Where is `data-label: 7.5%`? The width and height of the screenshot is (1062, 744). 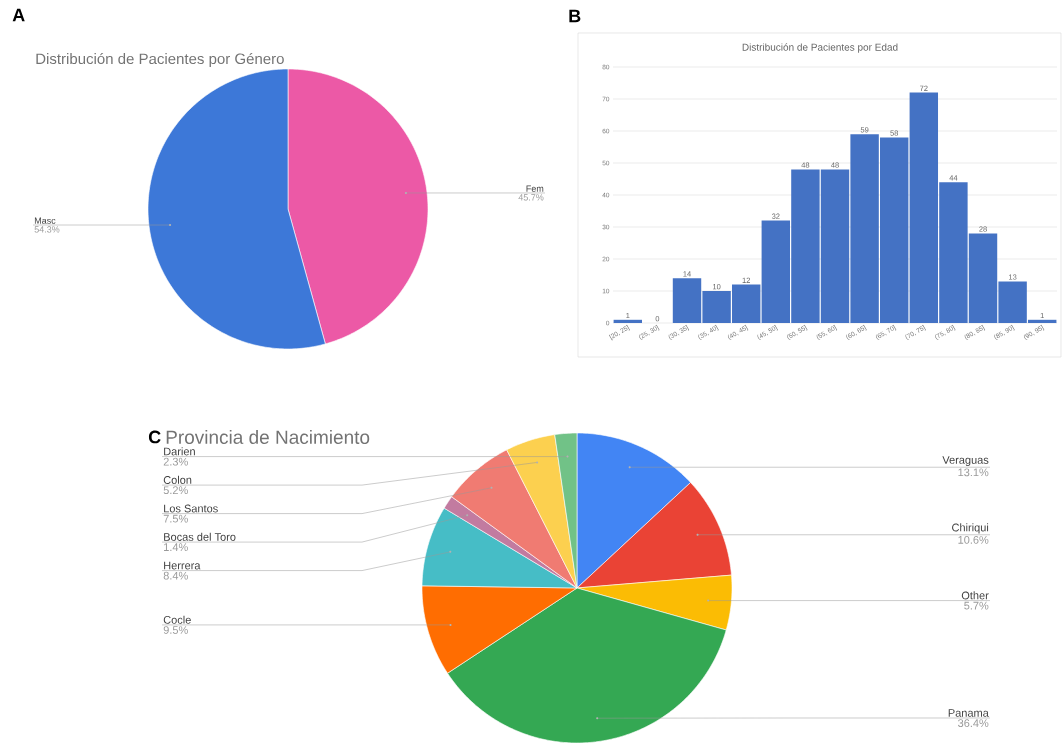
data-label: 7.5% is located at coordinates (175, 518).